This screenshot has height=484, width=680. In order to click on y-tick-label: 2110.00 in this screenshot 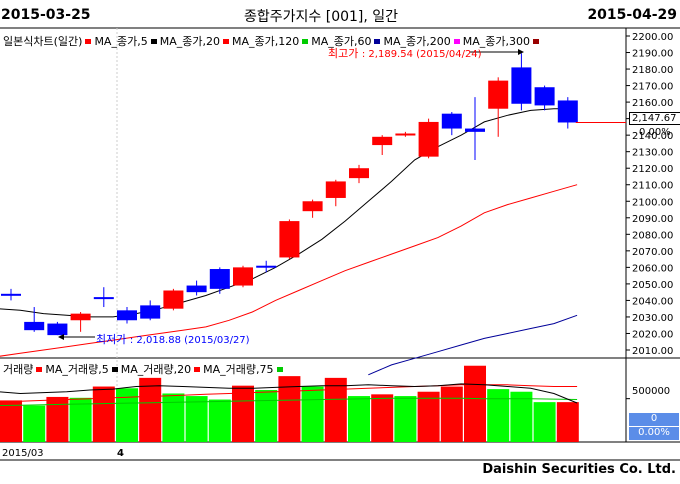, I will do `click(652, 186)`.